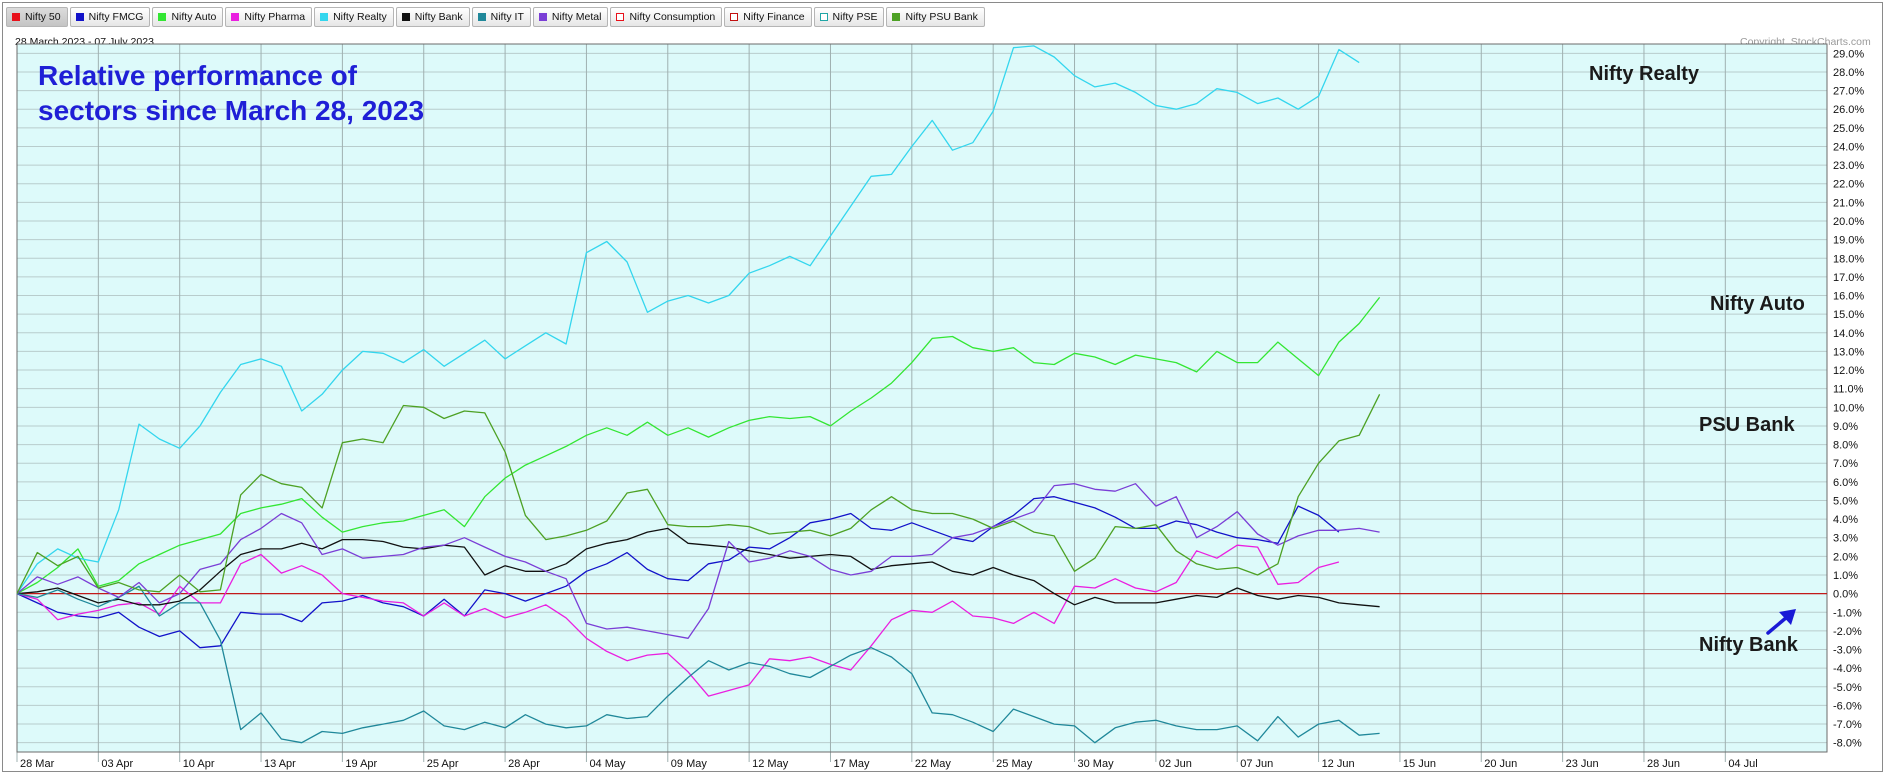 Image resolution: width=1885 pixels, height=774 pixels. I want to click on y-tick-label: -5.0%, so click(1847, 688).